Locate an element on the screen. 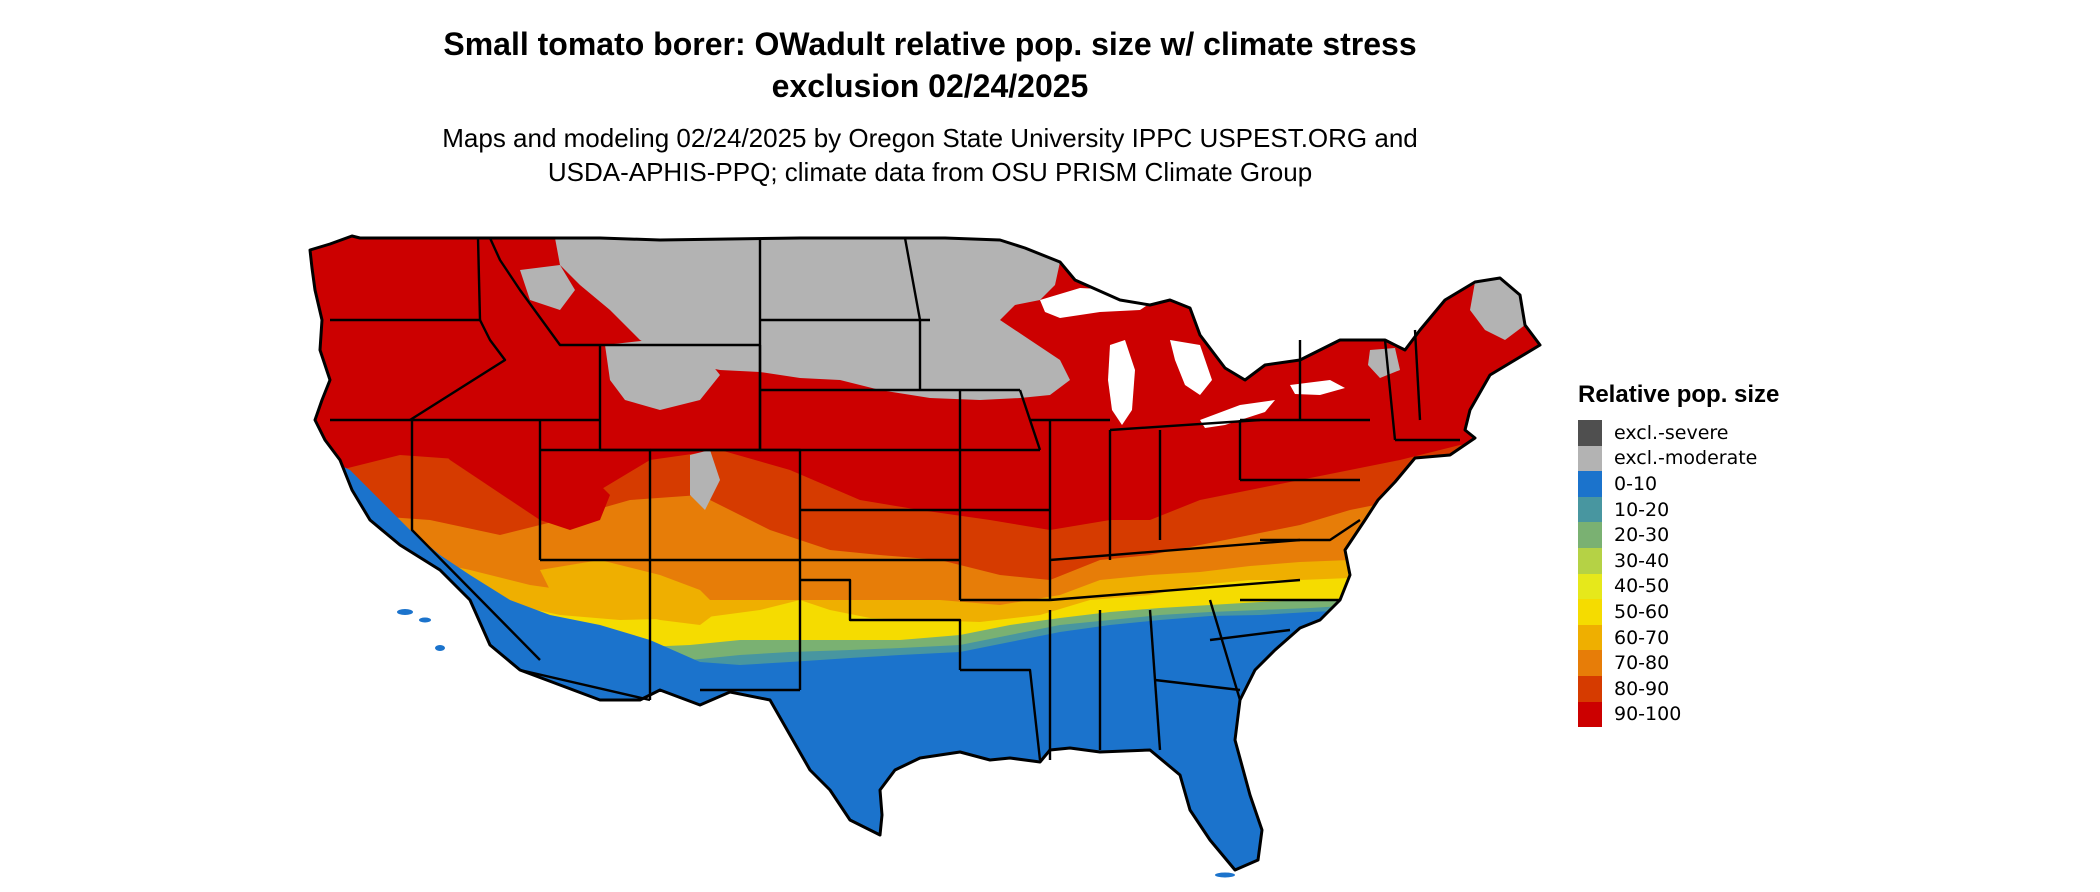 The width and height of the screenshot is (2100, 892). legend-label: 30-40 is located at coordinates (1642, 560).